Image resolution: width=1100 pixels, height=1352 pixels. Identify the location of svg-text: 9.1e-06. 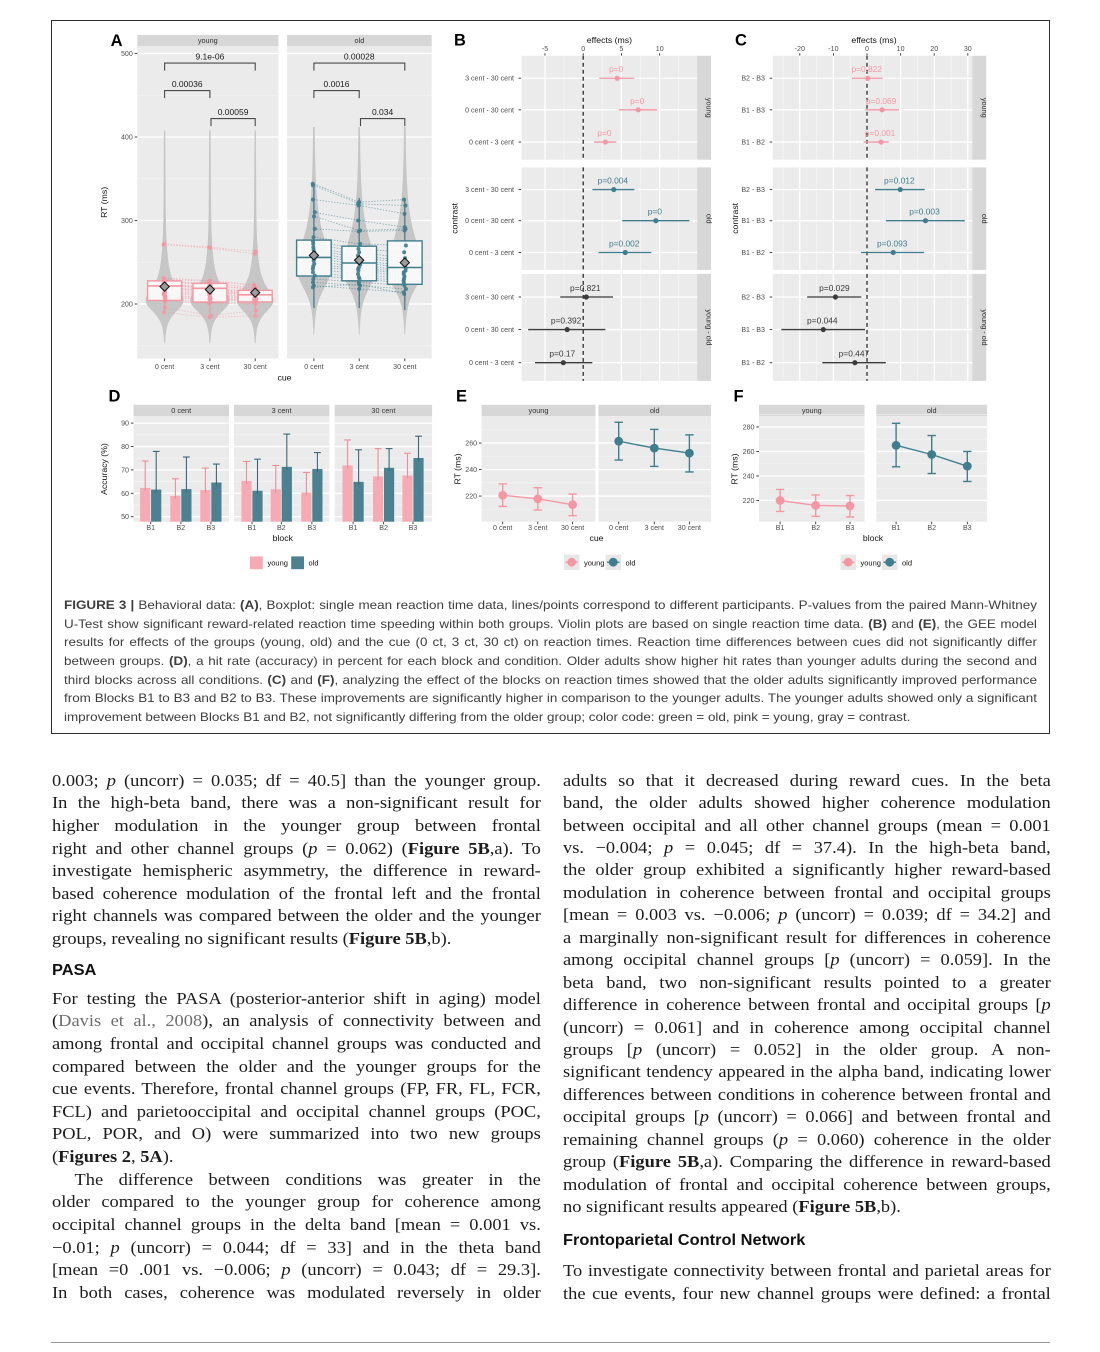
(209, 57).